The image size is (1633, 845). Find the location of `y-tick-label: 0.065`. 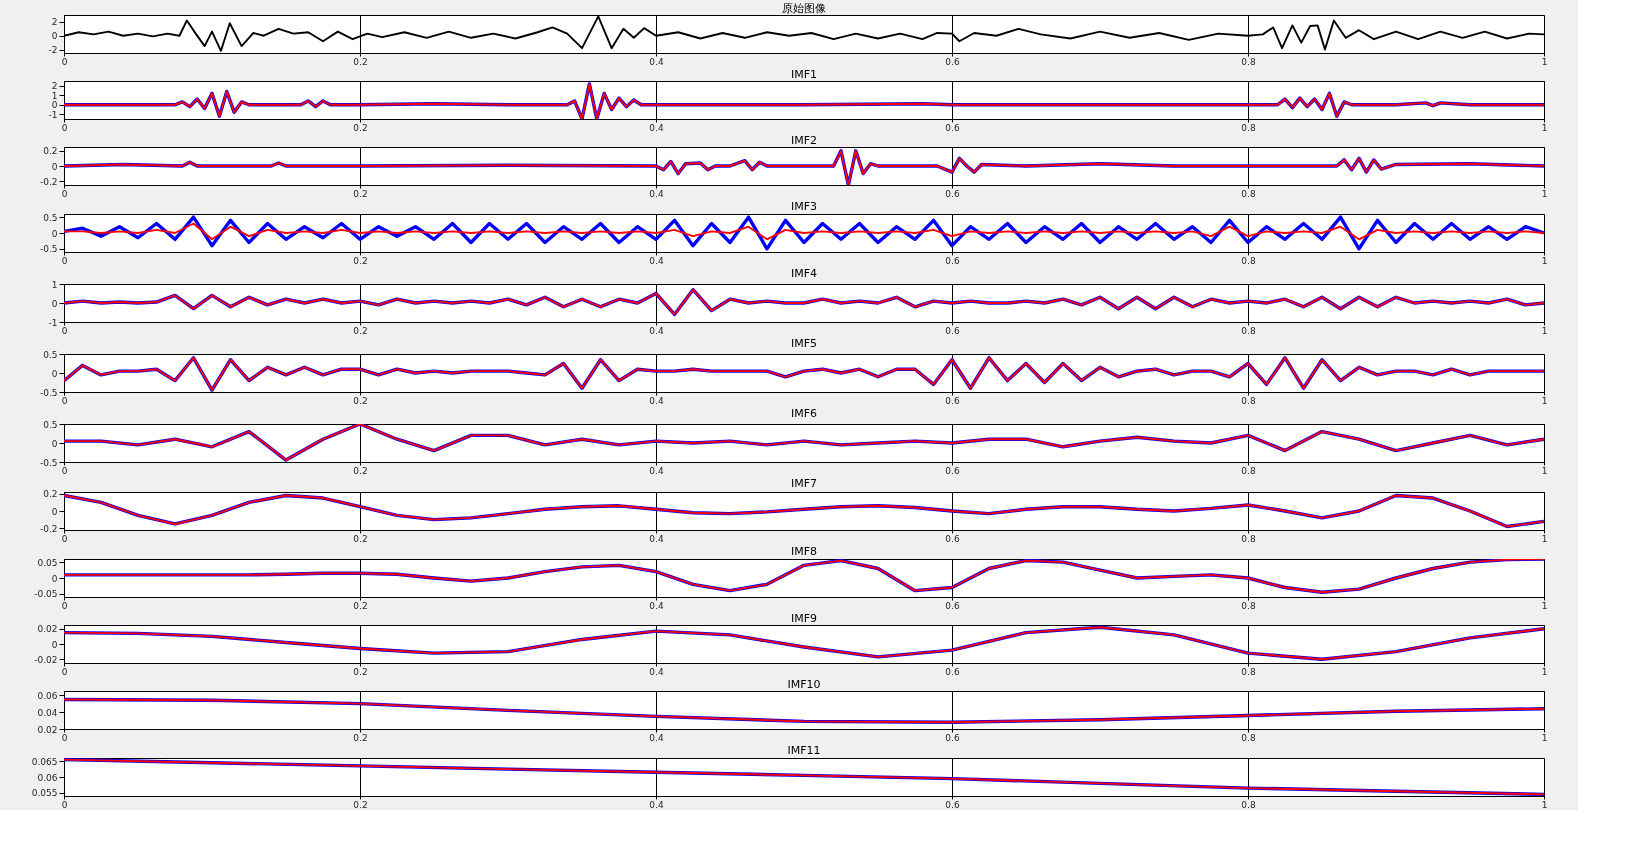

y-tick-label: 0.065 is located at coordinates (44, 761).